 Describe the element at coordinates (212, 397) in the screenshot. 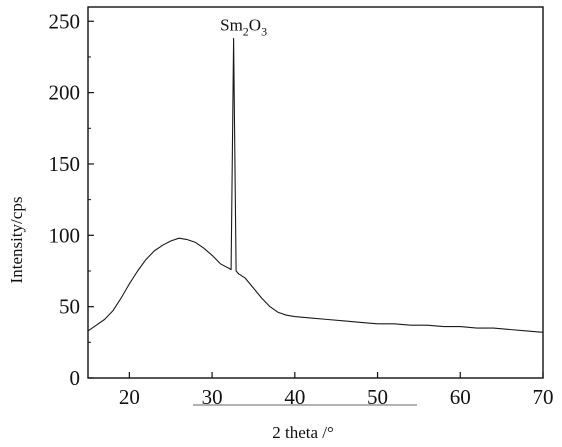

I see `x-tick-label: 30` at that location.